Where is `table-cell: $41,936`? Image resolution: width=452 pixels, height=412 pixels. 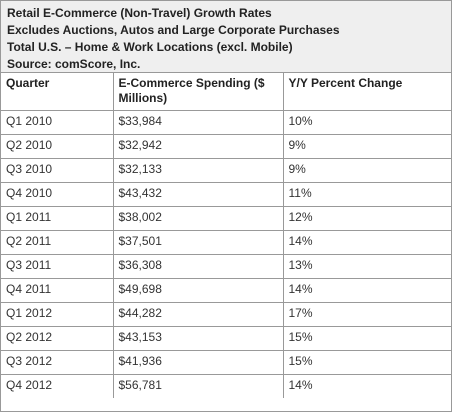 table-cell: $41,936 is located at coordinates (198, 362).